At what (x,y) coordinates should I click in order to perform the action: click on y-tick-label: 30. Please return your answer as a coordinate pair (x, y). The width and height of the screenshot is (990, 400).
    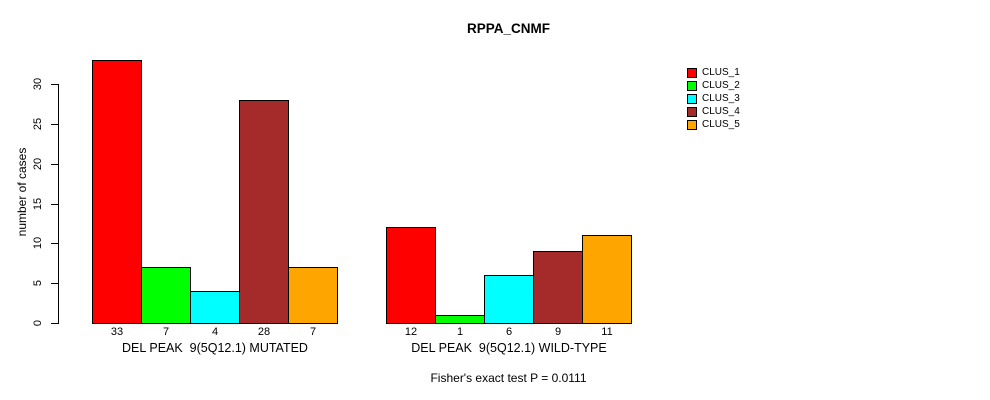
    Looking at the image, I should click on (38, 84).